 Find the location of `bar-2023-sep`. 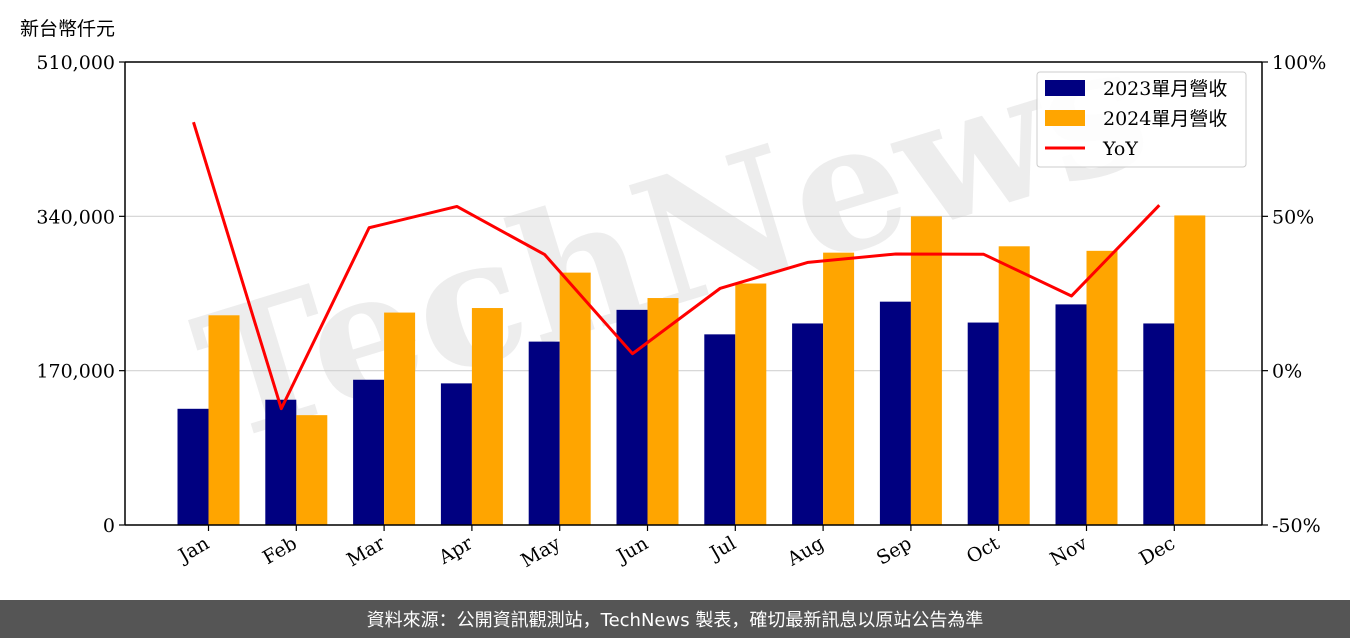

bar-2023-sep is located at coordinates (895, 413).